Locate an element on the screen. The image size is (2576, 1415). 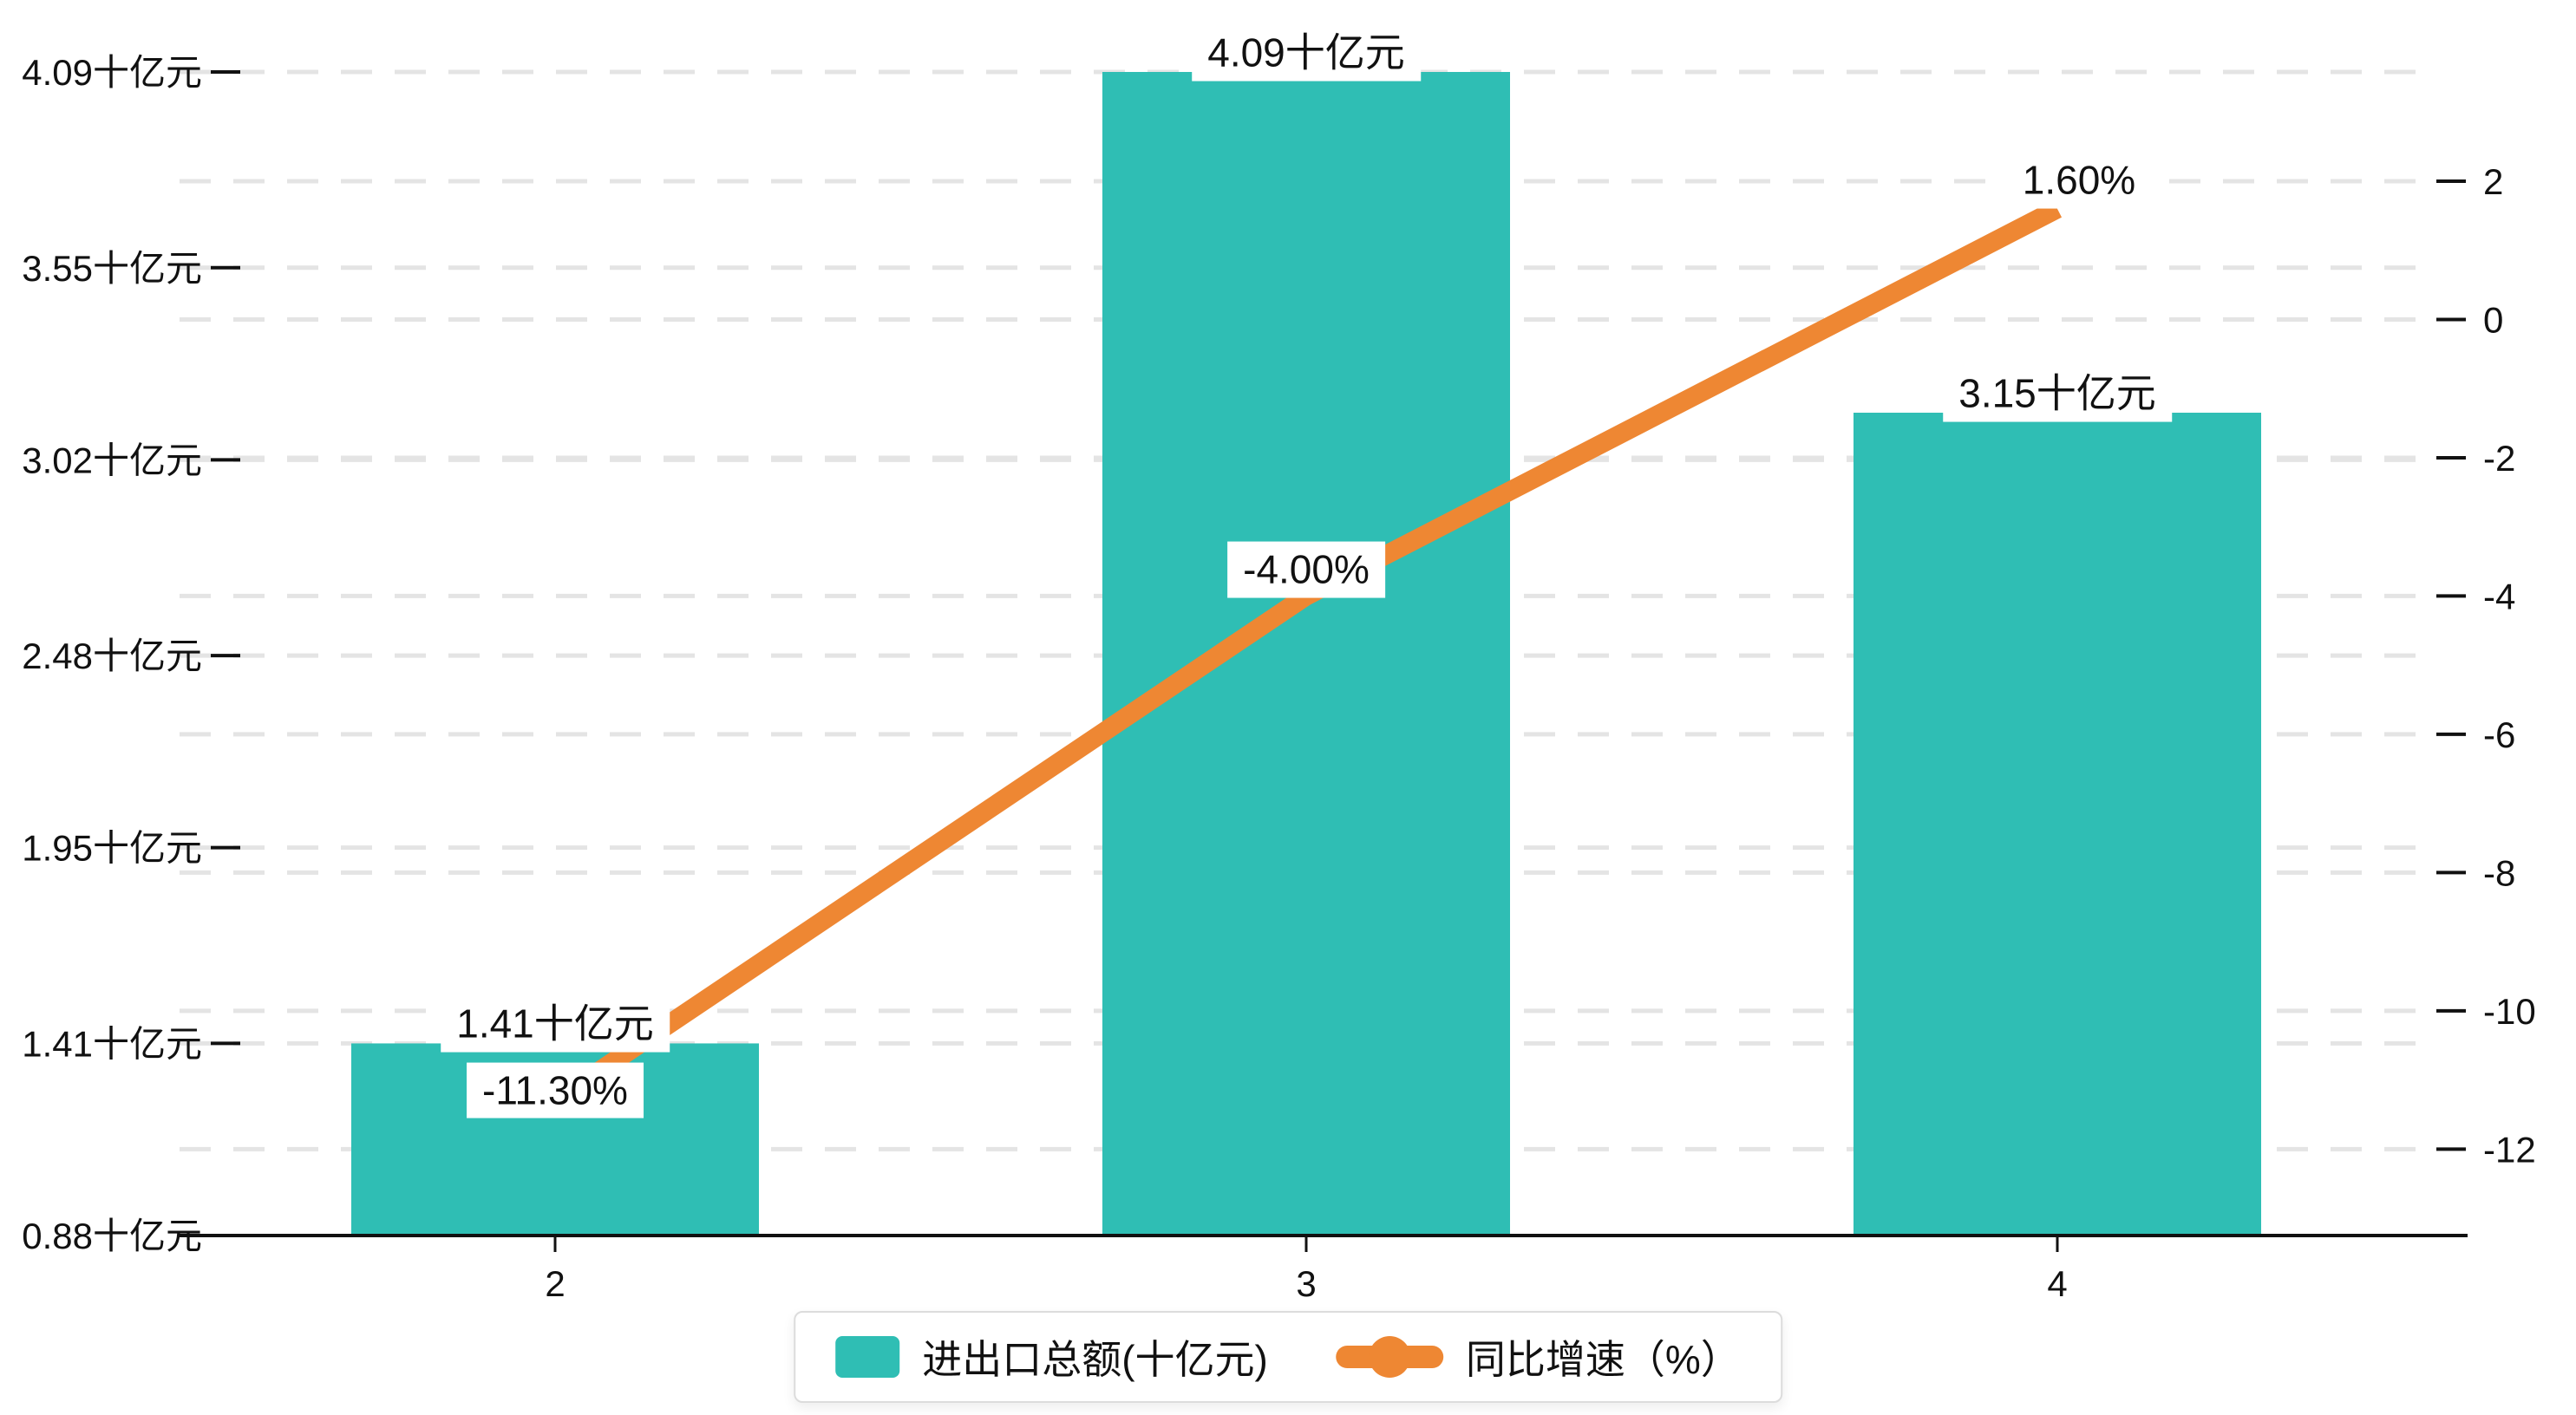
left-axis-label-0: 0.88十亿元 is located at coordinates (112, 1236).